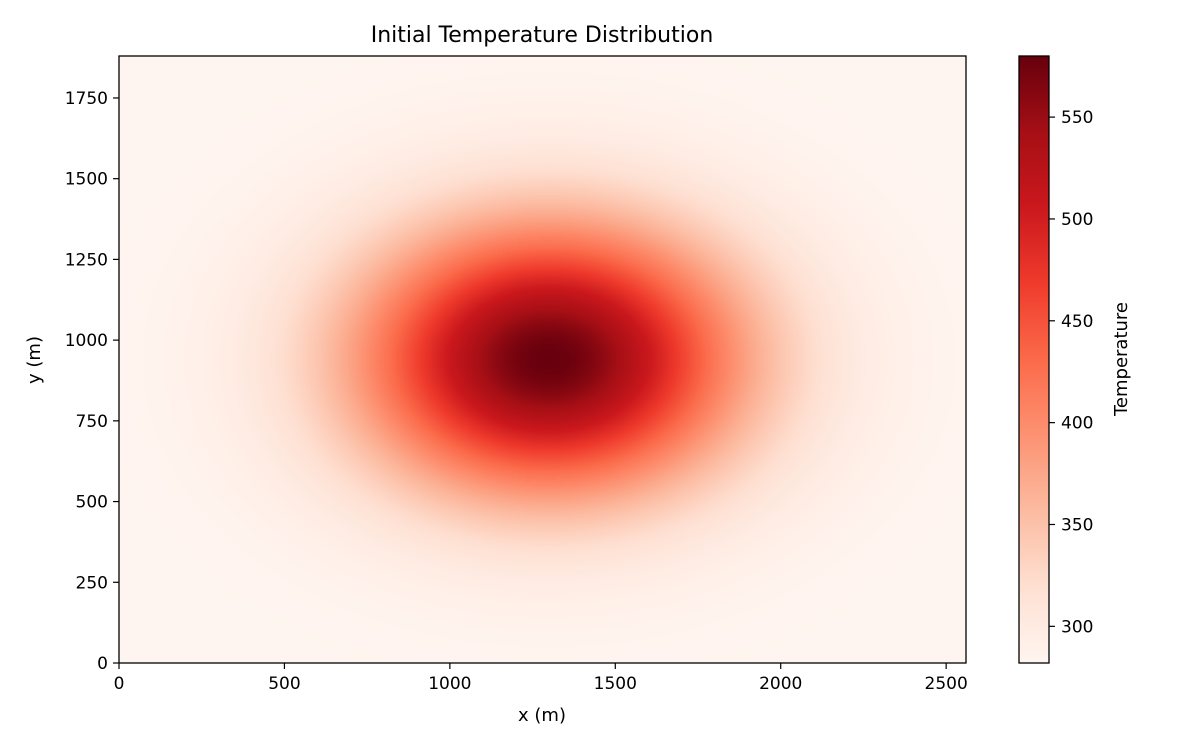 Image resolution: width=1200 pixels, height=750 pixels. I want to click on y-axis-label: y (m), so click(34, 360).